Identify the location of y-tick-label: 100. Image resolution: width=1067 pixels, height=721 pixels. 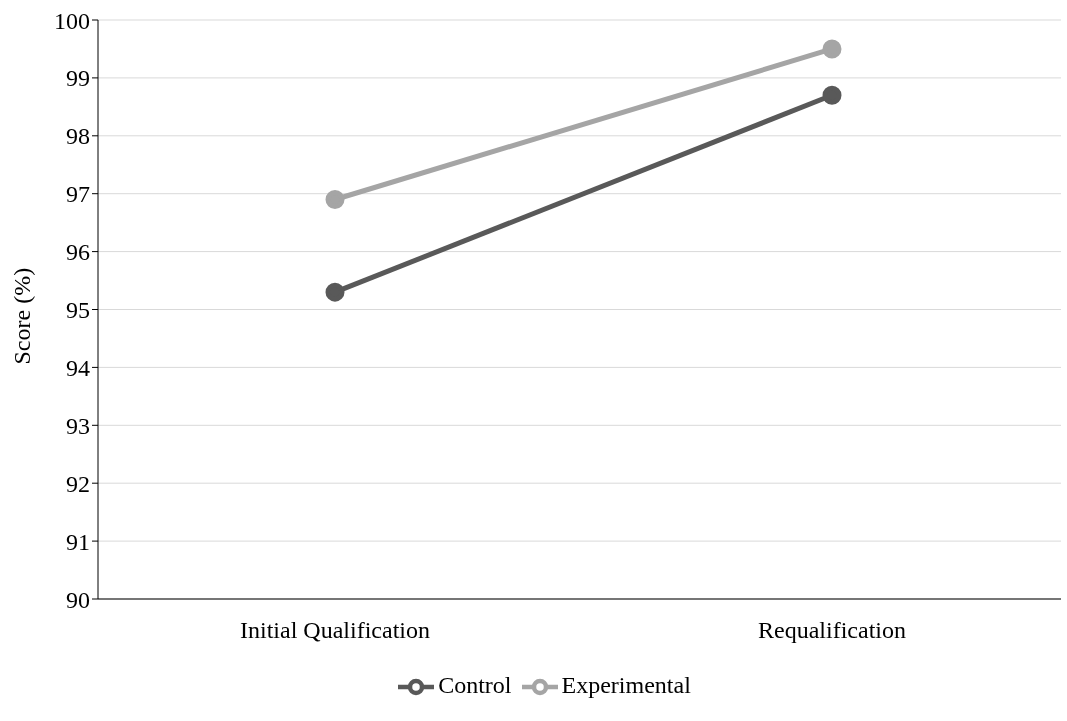
(72, 20).